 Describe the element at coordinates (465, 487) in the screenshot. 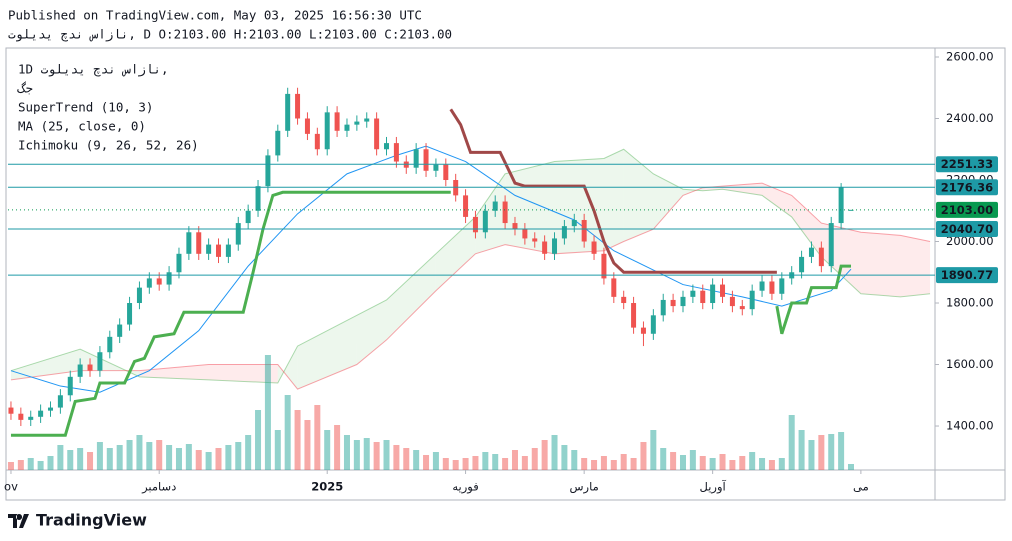

I see `x-tick-label: فوريه` at that location.